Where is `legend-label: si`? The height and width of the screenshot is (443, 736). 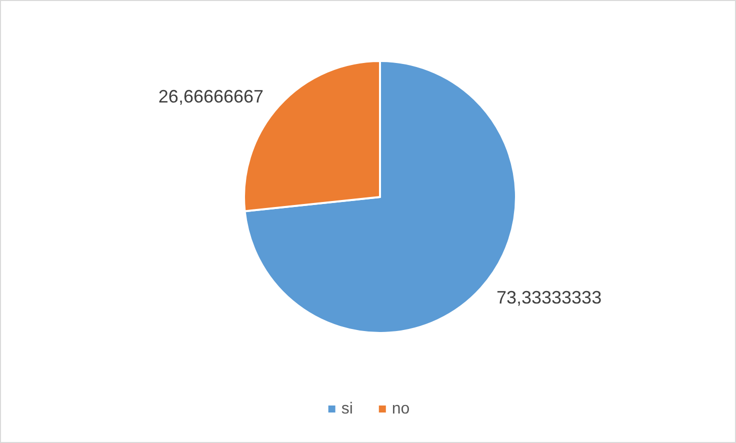 legend-label: si is located at coordinates (347, 409).